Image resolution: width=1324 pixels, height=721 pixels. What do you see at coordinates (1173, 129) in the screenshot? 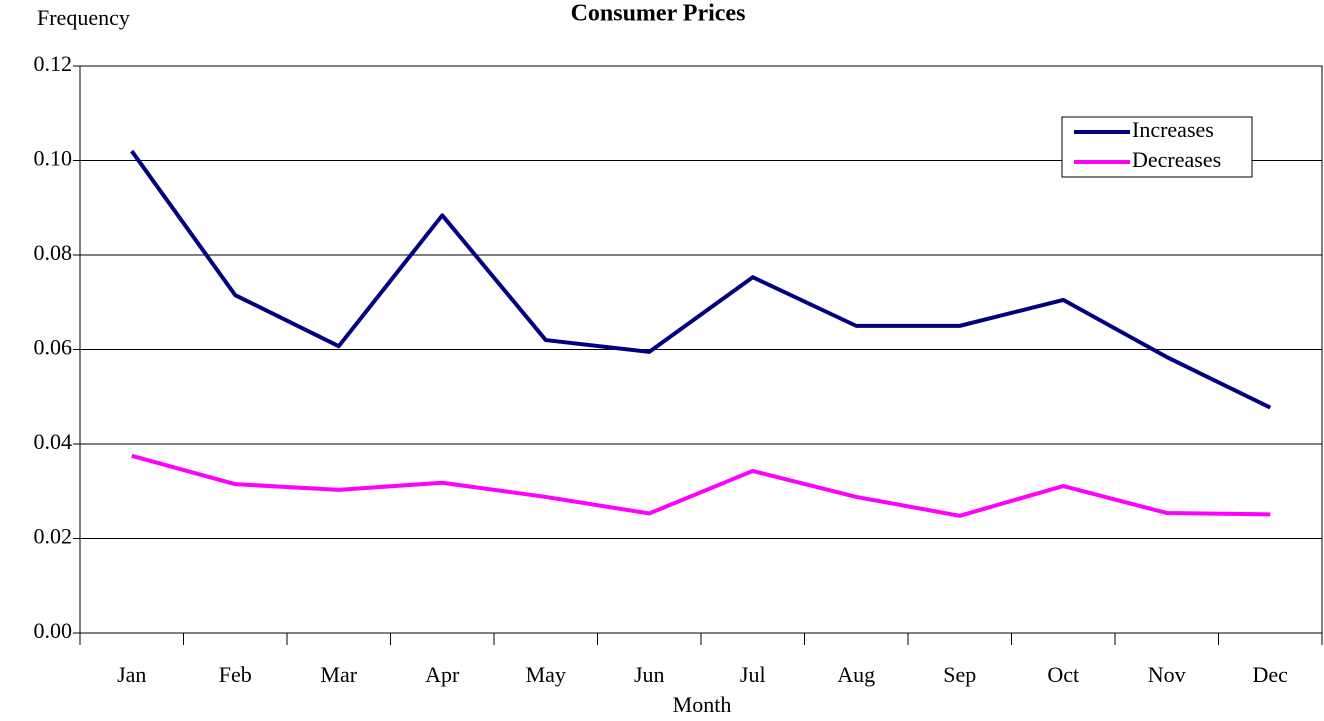
I see `legend-label: Increases` at bounding box center [1173, 129].